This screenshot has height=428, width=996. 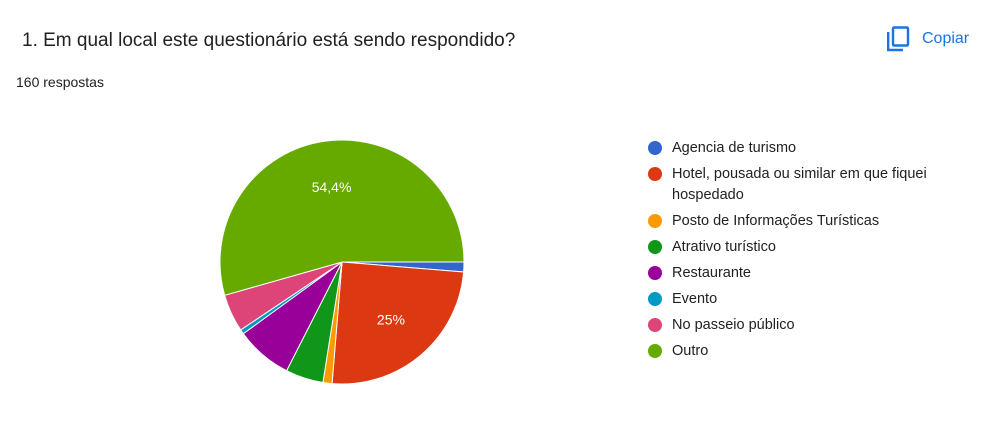 I want to click on copy-button-label: Copiar, so click(x=946, y=38).